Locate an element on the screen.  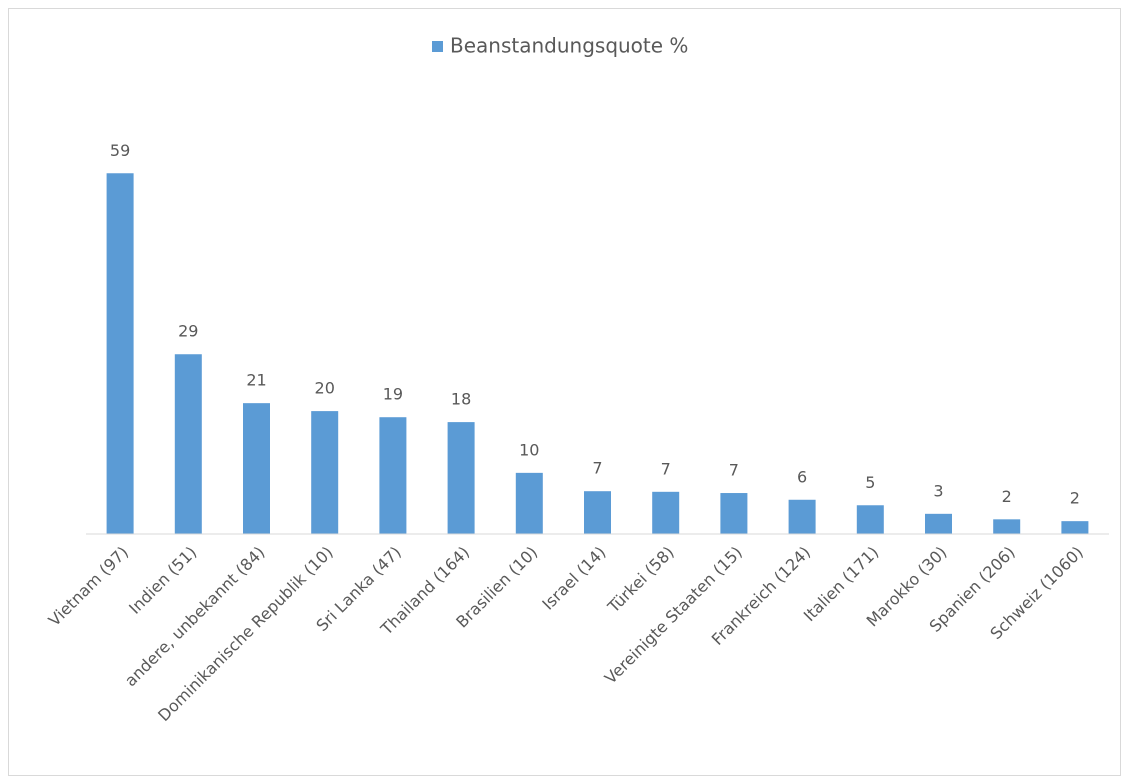
data-label: 3 is located at coordinates (938, 490).